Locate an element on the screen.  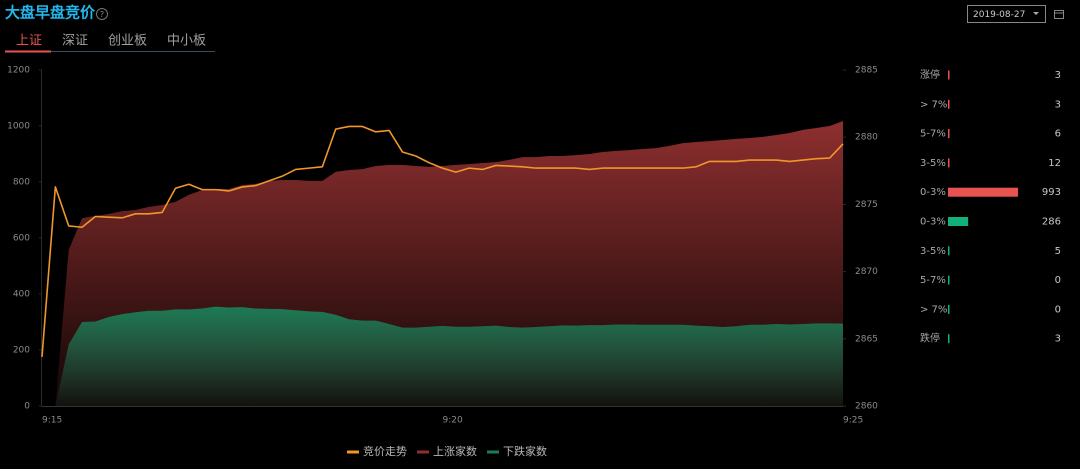
date-picker: 2019-08-27 is located at coordinates (1006, 14).